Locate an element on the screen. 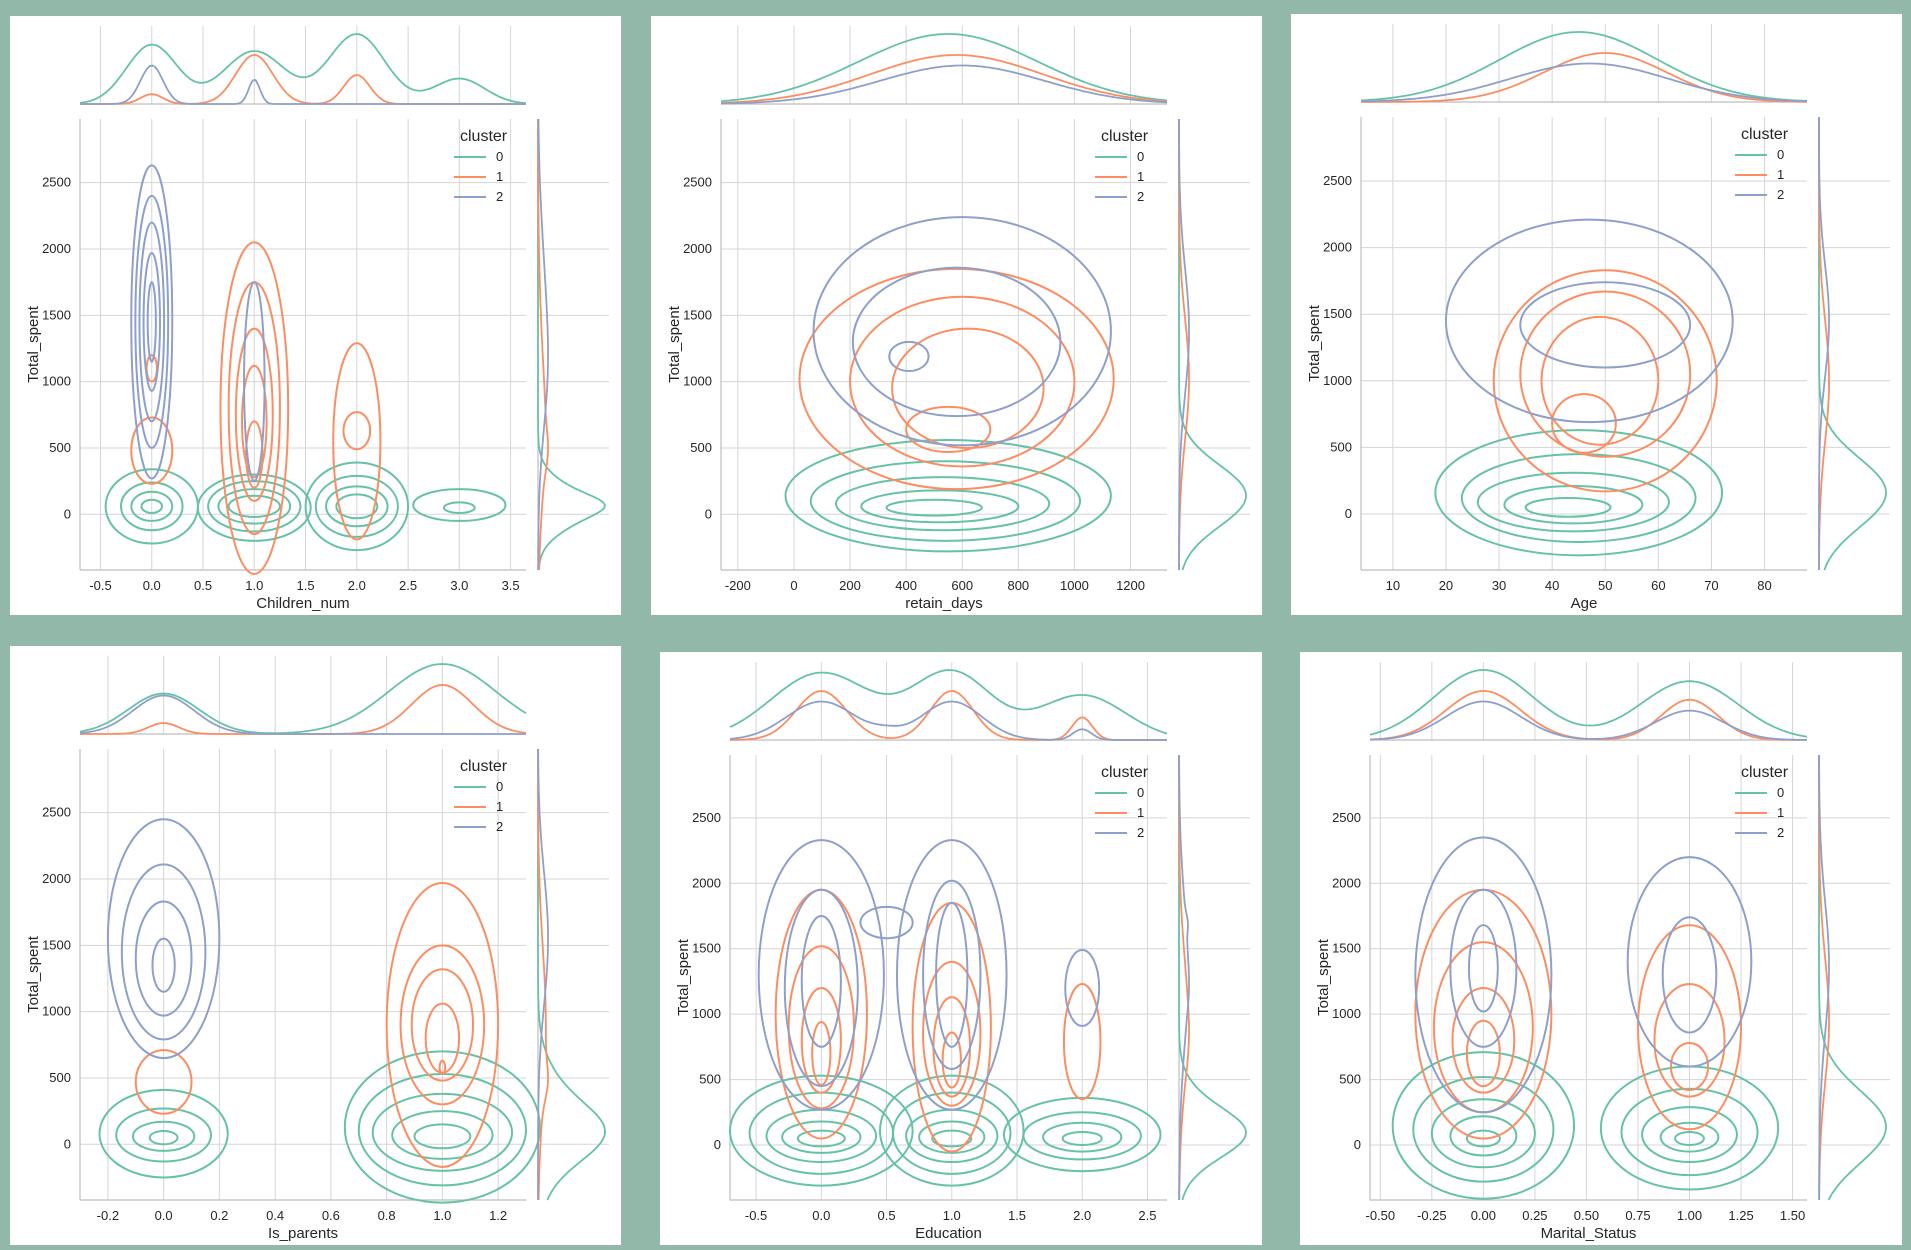  x-tick-label: 0 is located at coordinates (793, 585).